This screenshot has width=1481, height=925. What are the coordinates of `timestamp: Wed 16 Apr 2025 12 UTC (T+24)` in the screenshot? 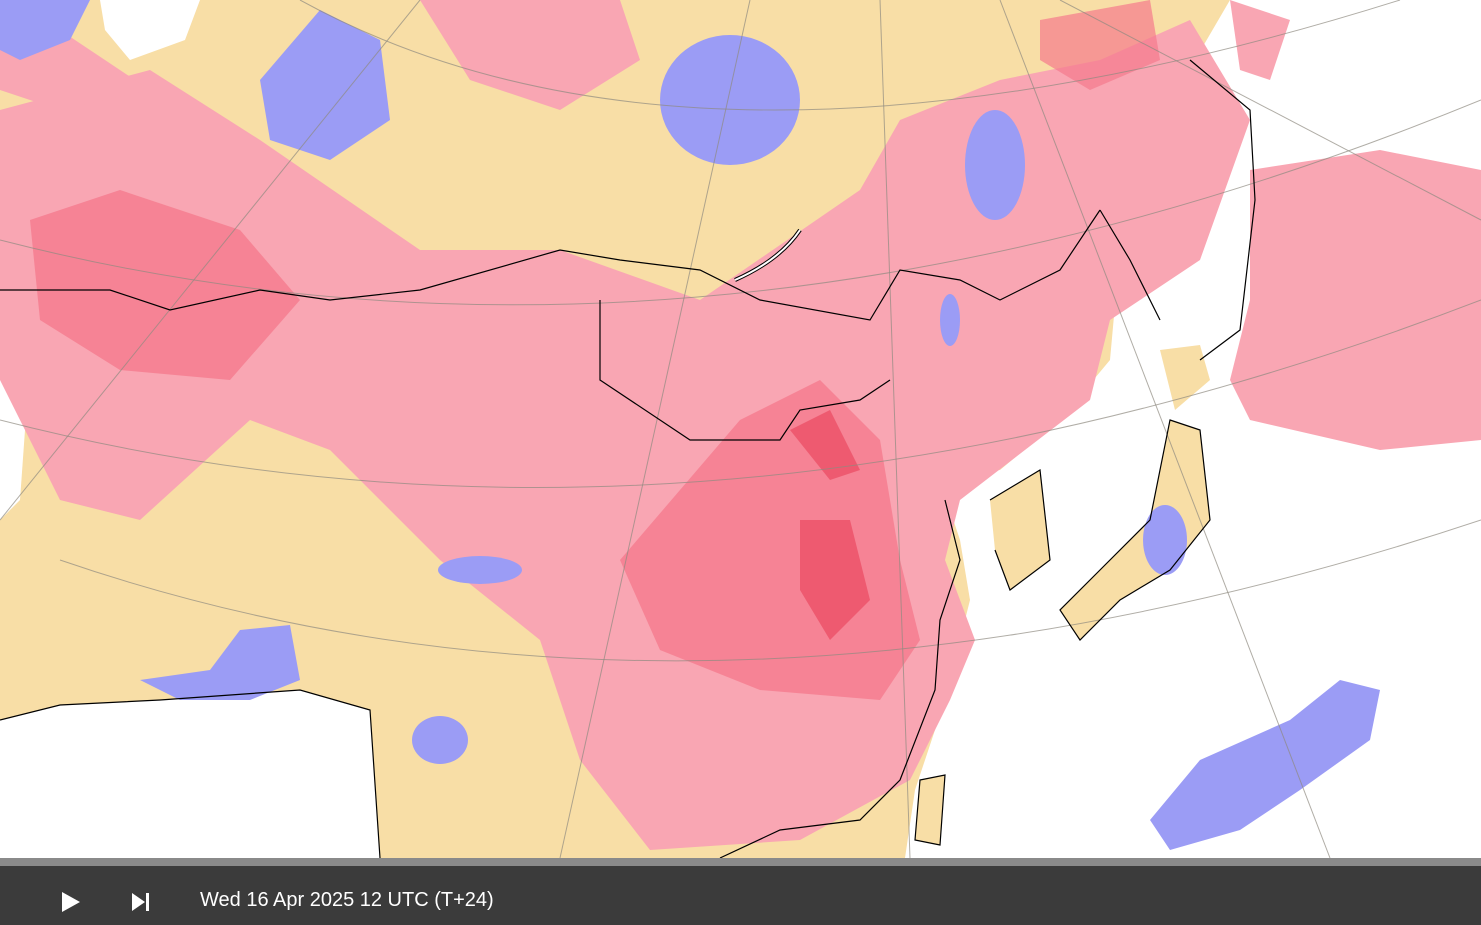 It's located at (347, 900).